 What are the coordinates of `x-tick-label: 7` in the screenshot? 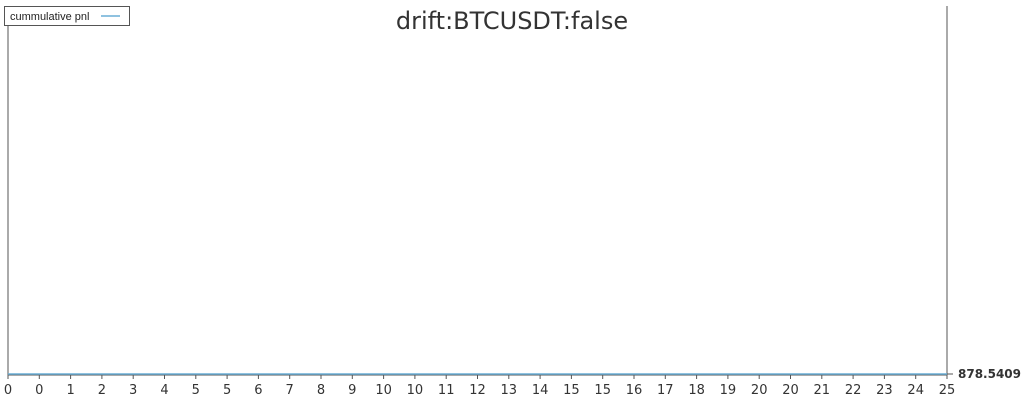 It's located at (290, 390).